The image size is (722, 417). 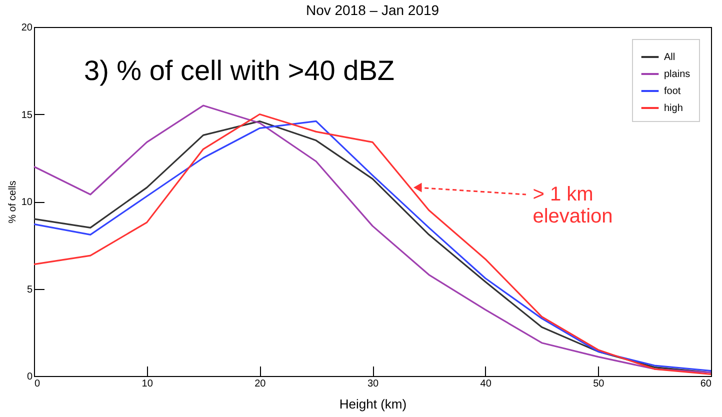 I want to click on legend-label: plains, so click(x=677, y=74).